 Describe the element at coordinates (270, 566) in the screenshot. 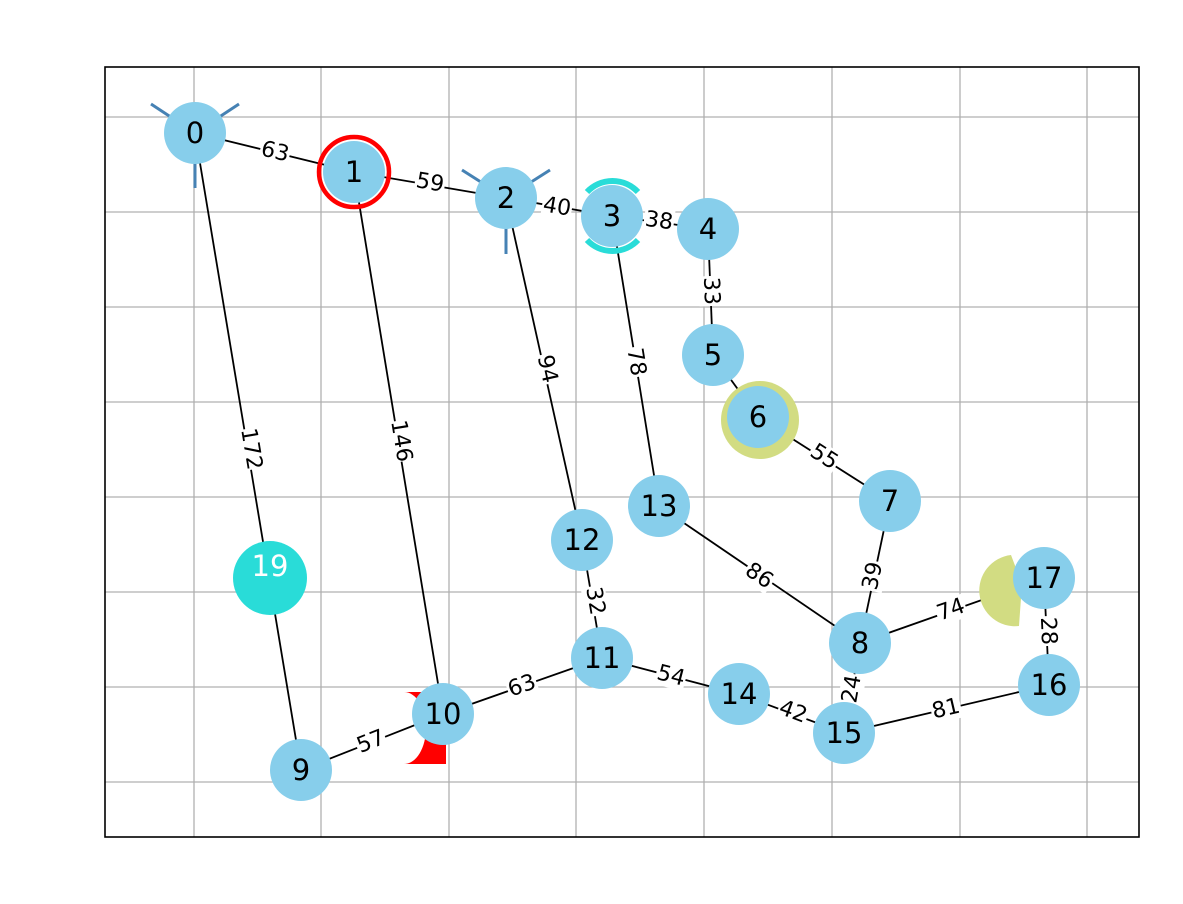

I see `node-label: 19` at that location.